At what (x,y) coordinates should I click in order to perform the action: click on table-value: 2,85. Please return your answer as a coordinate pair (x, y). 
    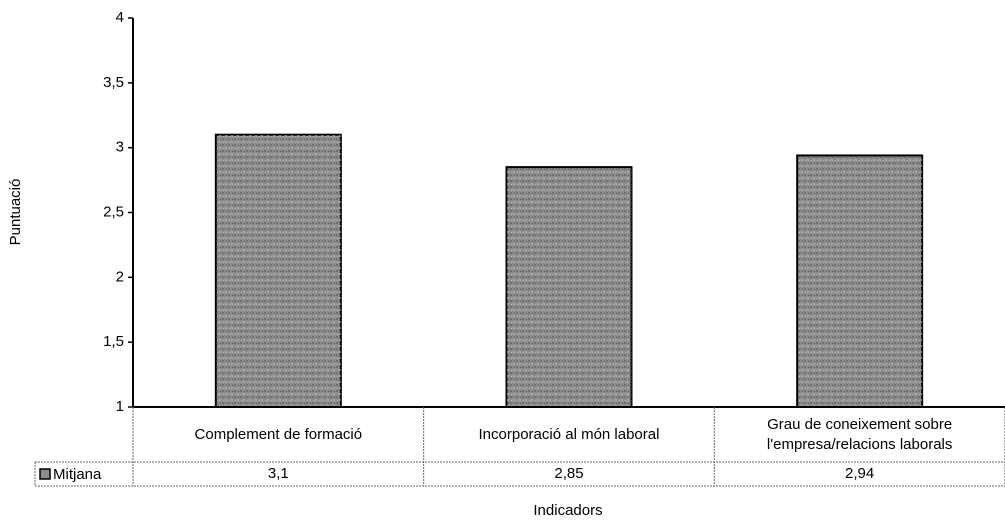
    Looking at the image, I should click on (569, 473).